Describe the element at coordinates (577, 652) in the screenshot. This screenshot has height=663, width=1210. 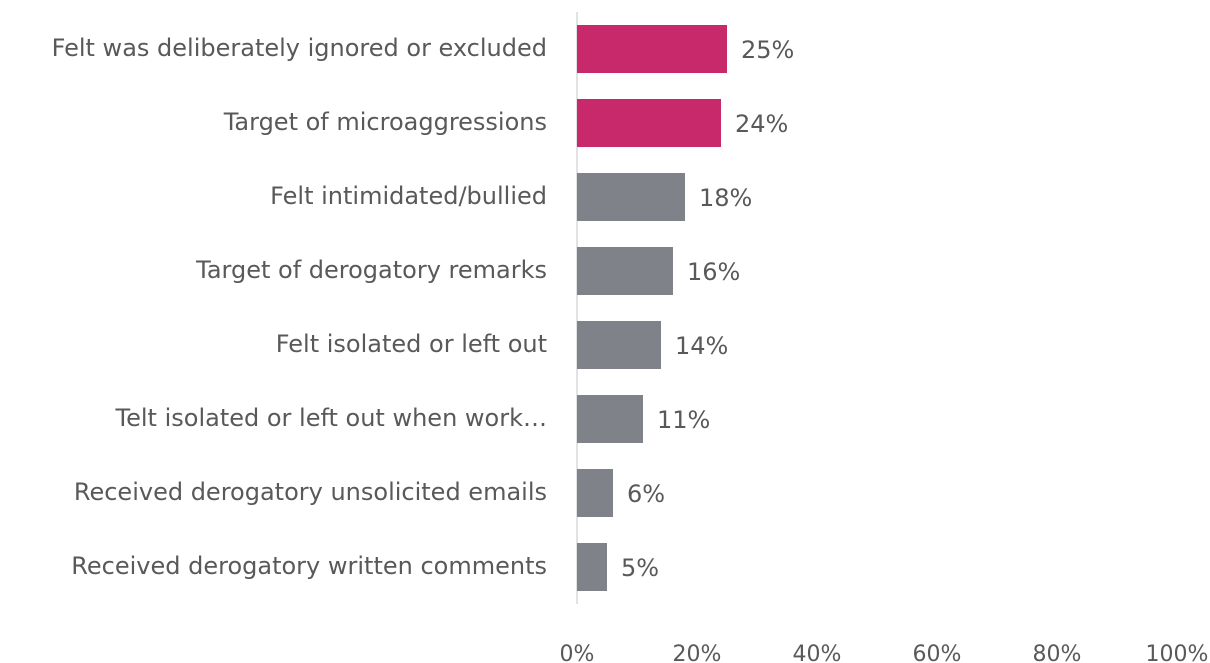
I see `x-tick-label: 0%` at that location.